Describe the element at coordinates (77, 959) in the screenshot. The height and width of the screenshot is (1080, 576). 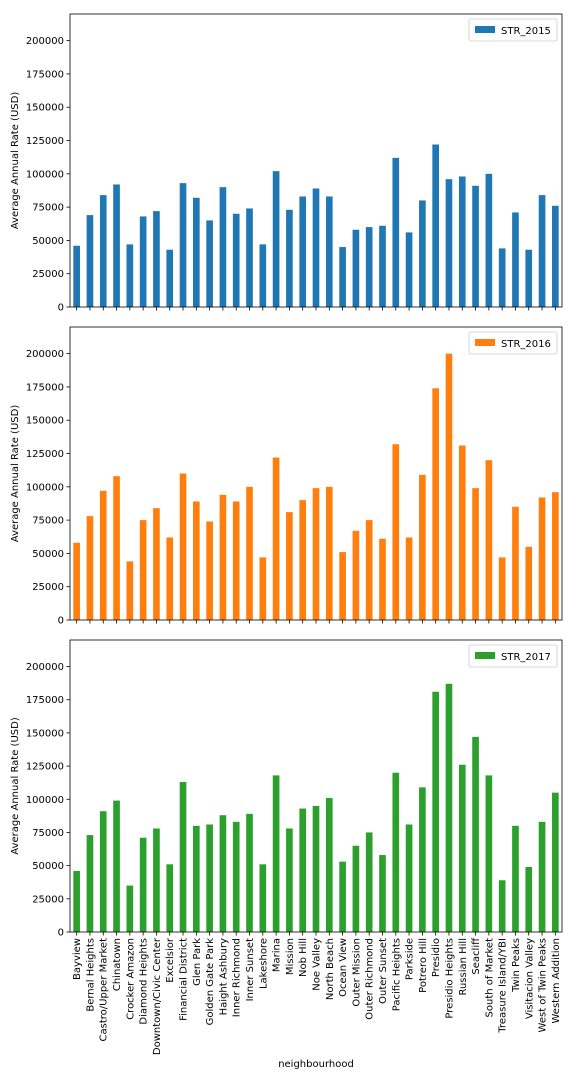
I see `x-tick-label: Bayview` at that location.